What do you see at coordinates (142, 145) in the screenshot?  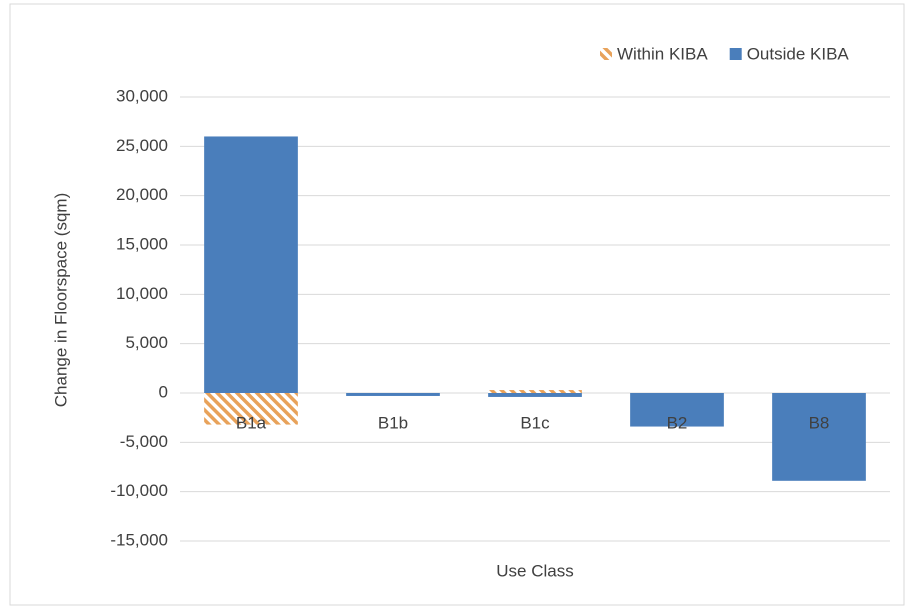 I see `y-tick-label: 25,000` at bounding box center [142, 145].